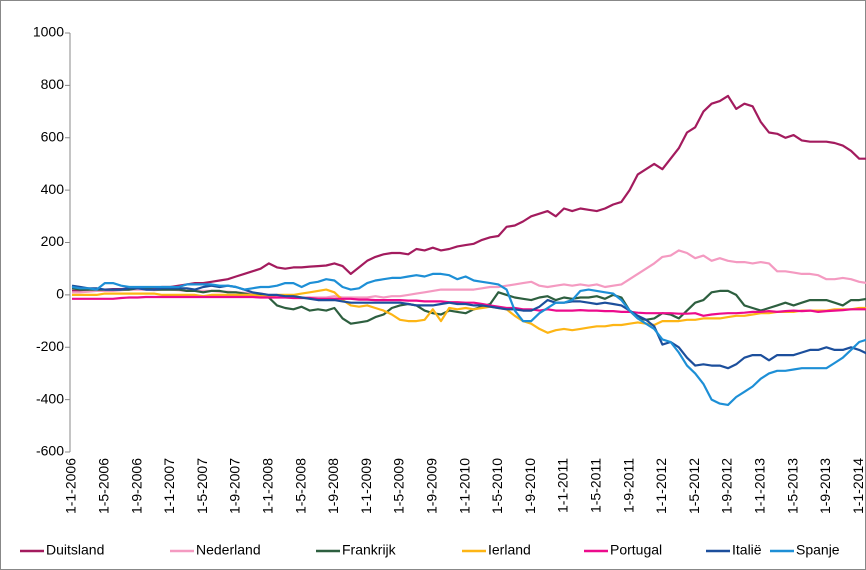  What do you see at coordinates (60, 294) in the screenshot?
I see `y-tick-label: 0` at bounding box center [60, 294].